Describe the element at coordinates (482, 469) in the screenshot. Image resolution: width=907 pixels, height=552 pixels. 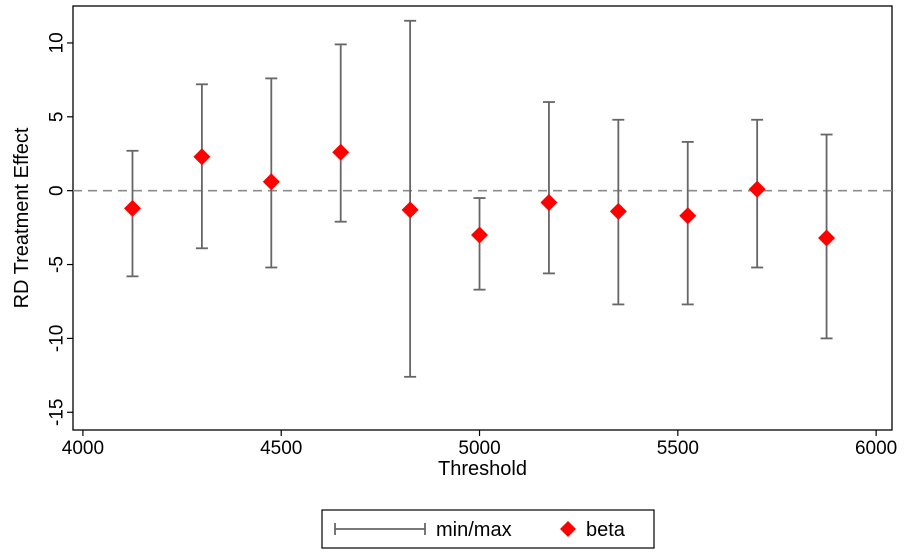
I see `x-axis-label: Threshold` at that location.